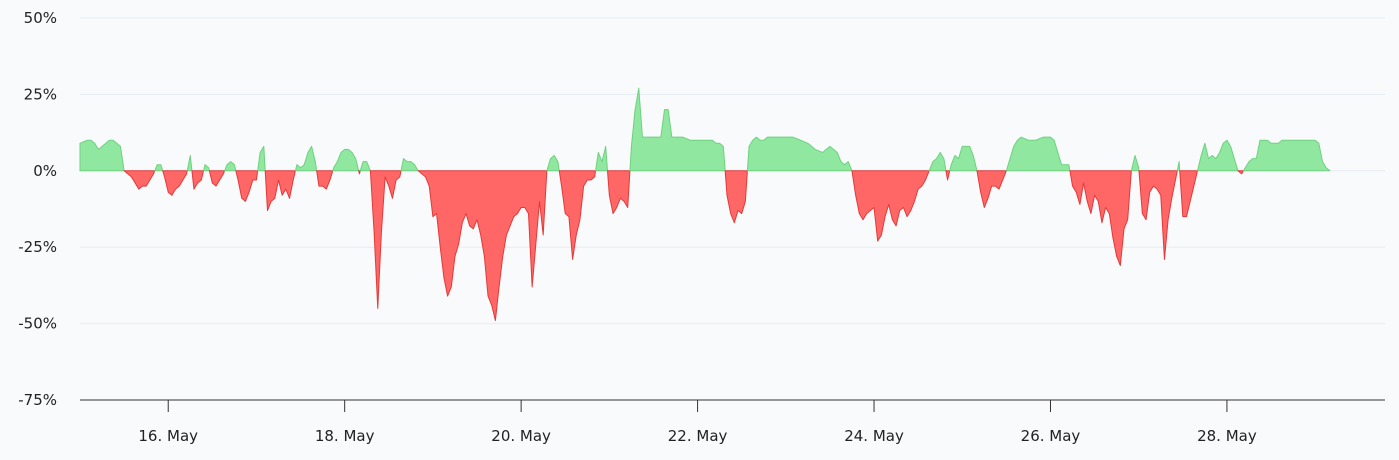 The height and width of the screenshot is (460, 1399). Describe the element at coordinates (37, 400) in the screenshot. I see `y-tick-label: -75%` at that location.